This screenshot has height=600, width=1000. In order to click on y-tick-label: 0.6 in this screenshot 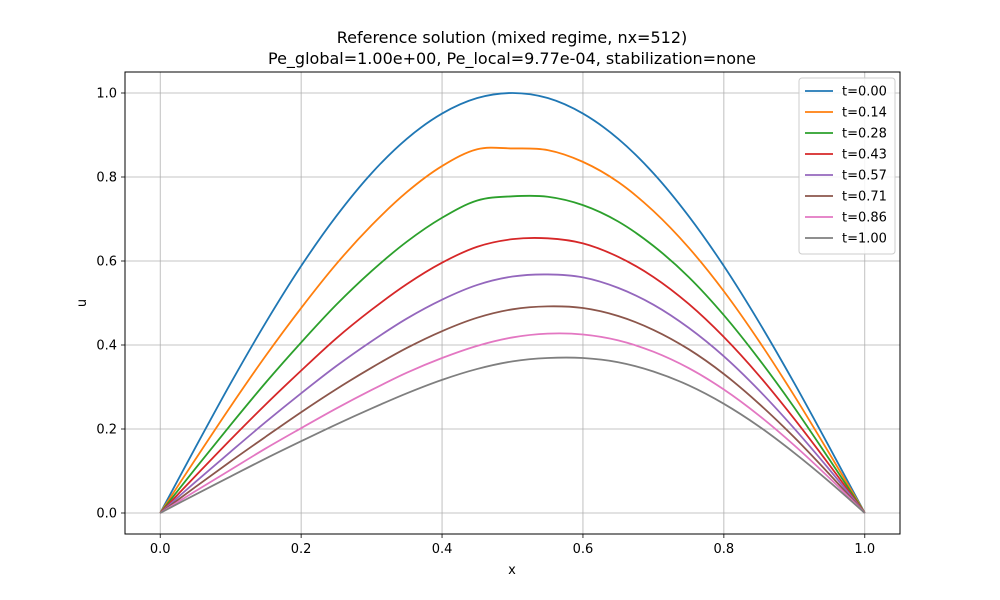, I will do `click(106, 262)`.